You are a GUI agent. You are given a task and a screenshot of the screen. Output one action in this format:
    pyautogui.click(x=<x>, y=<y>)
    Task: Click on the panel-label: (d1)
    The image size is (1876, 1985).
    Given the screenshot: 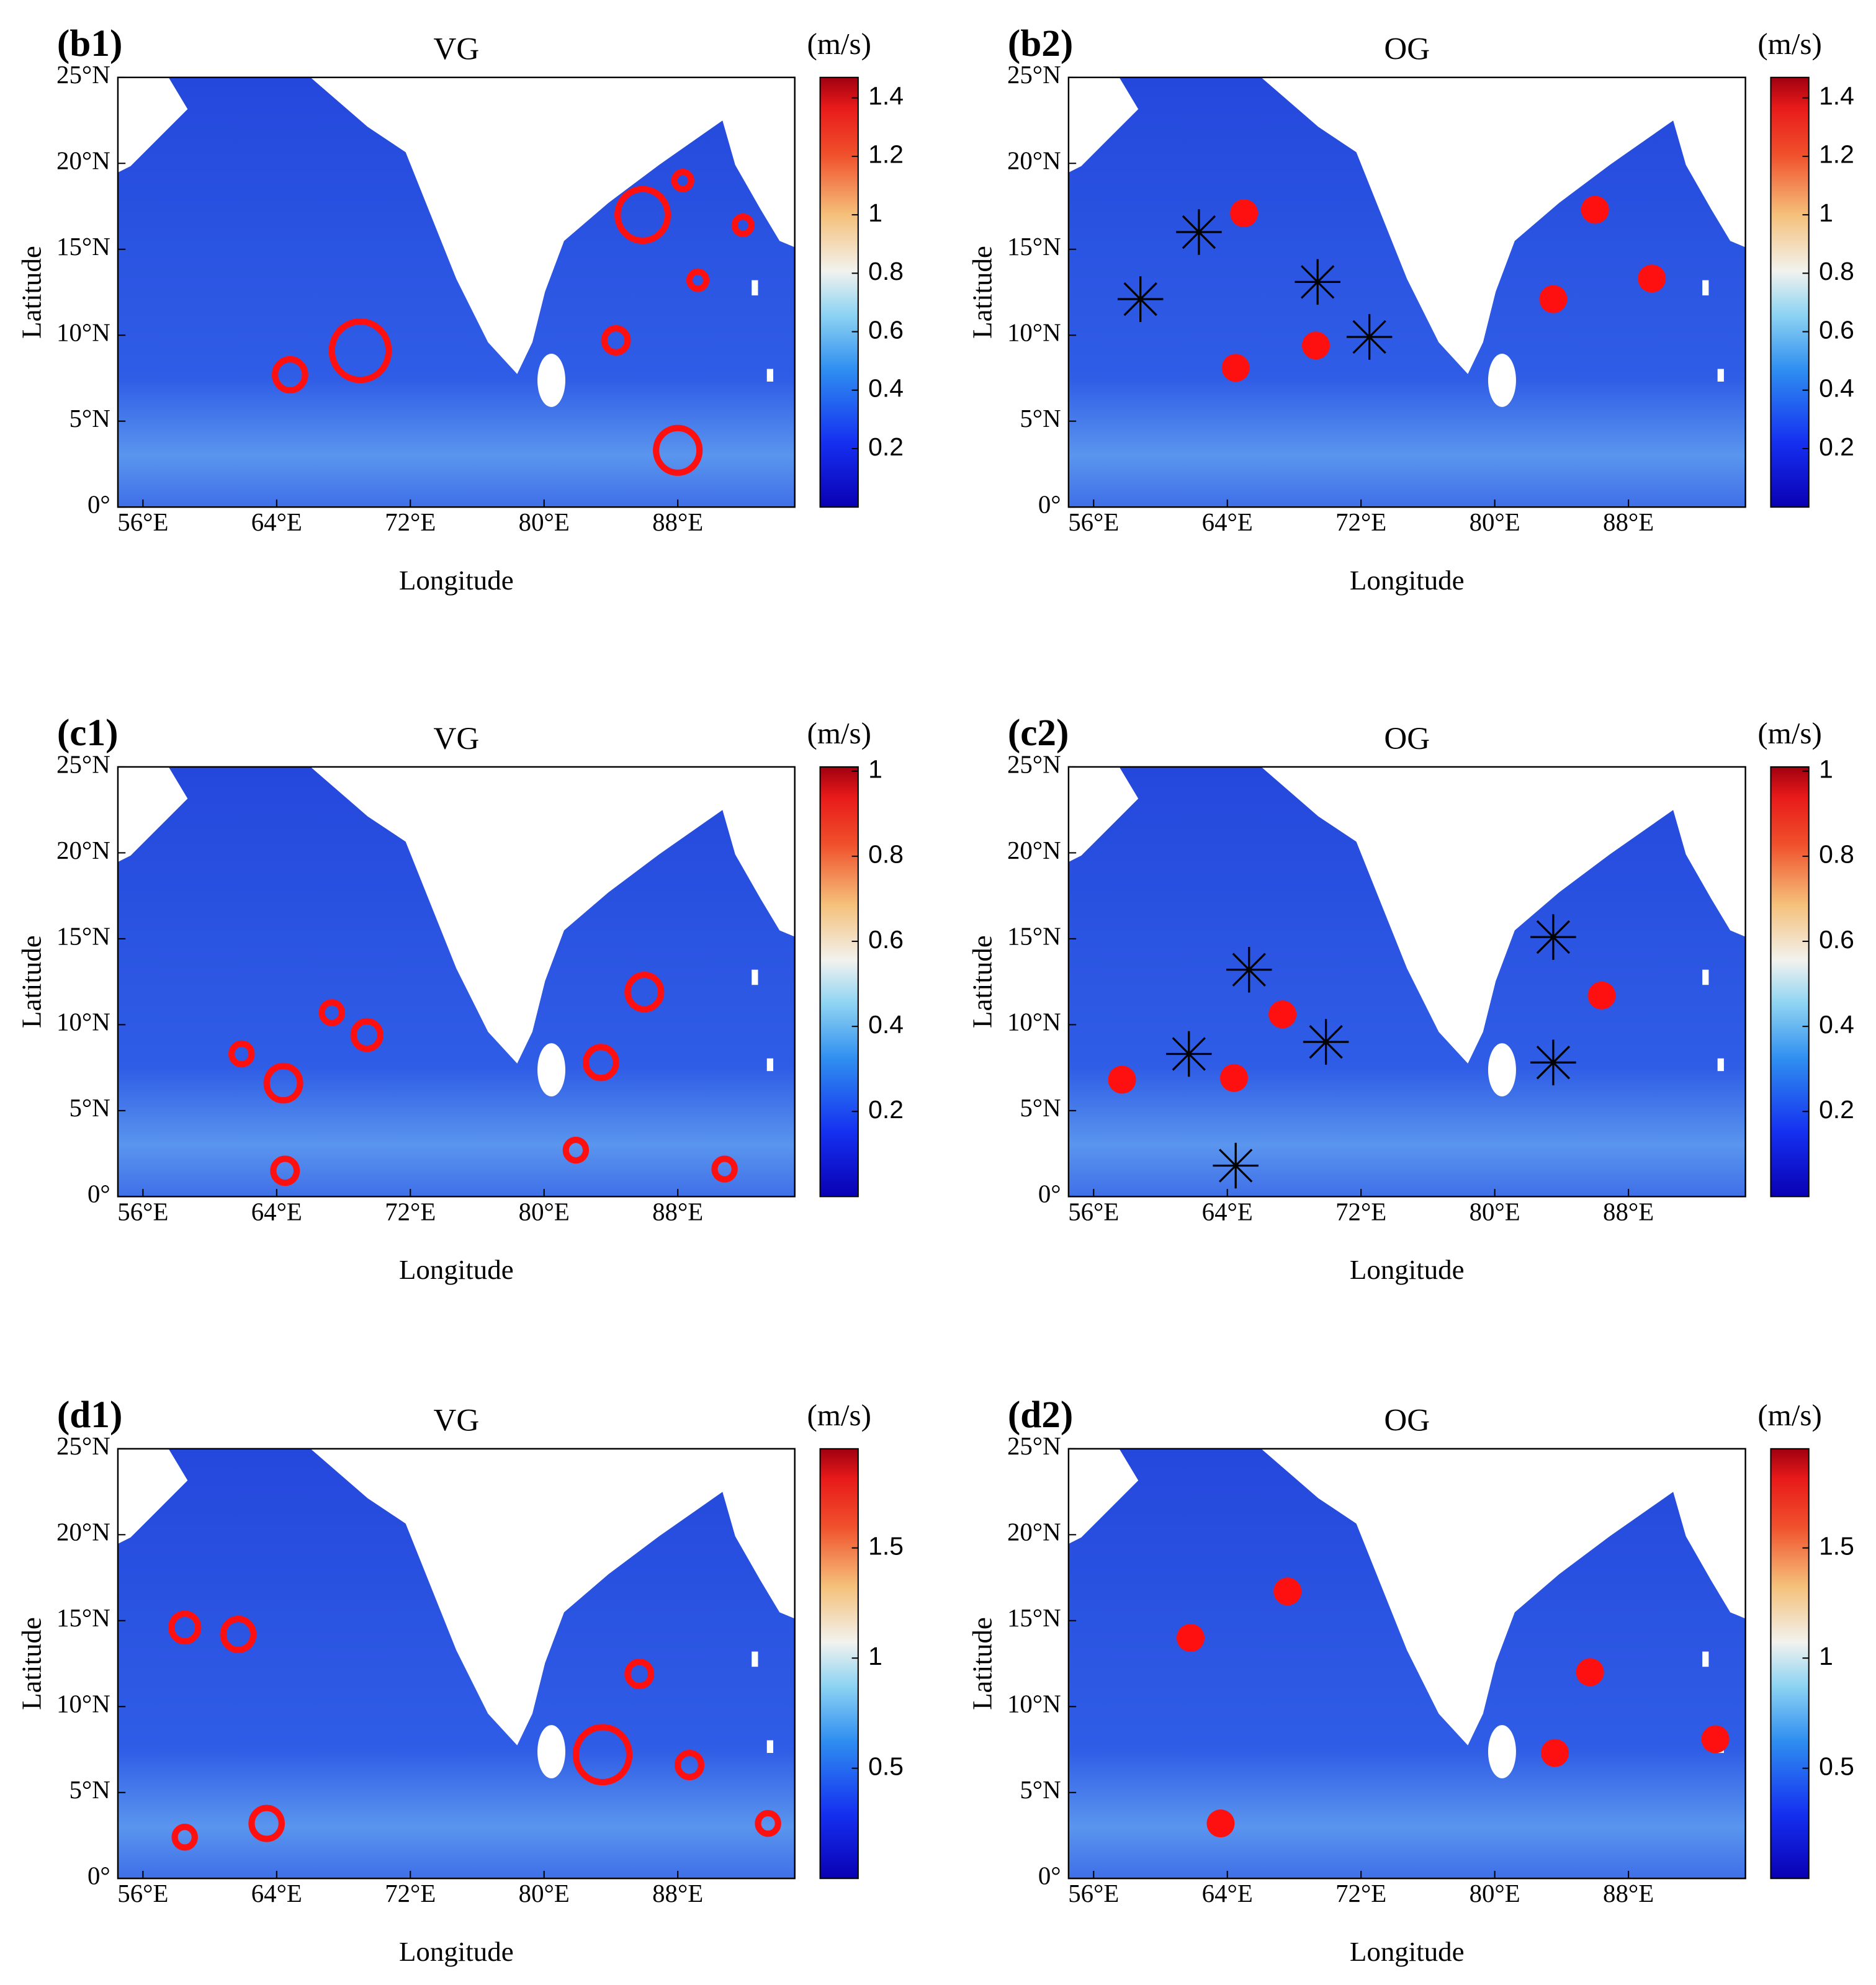 What is the action you would take?
    pyautogui.click(x=90, y=1415)
    